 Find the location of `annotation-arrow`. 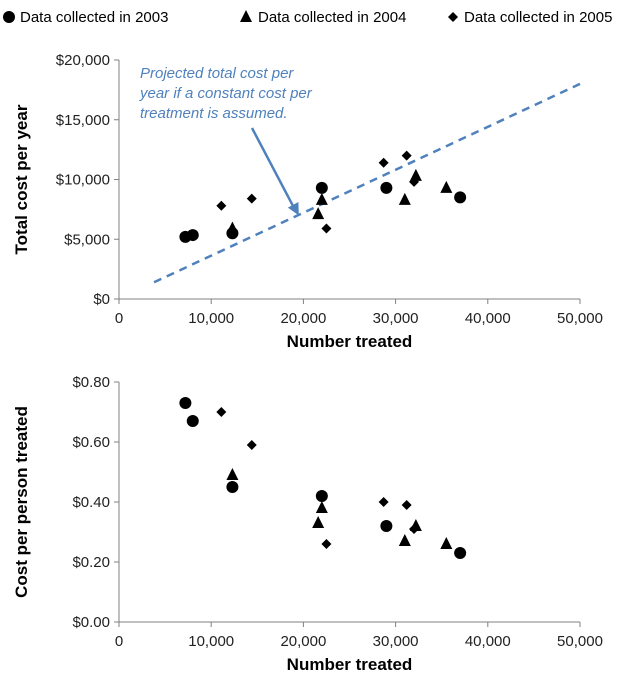

annotation-arrow is located at coordinates (273, 168).